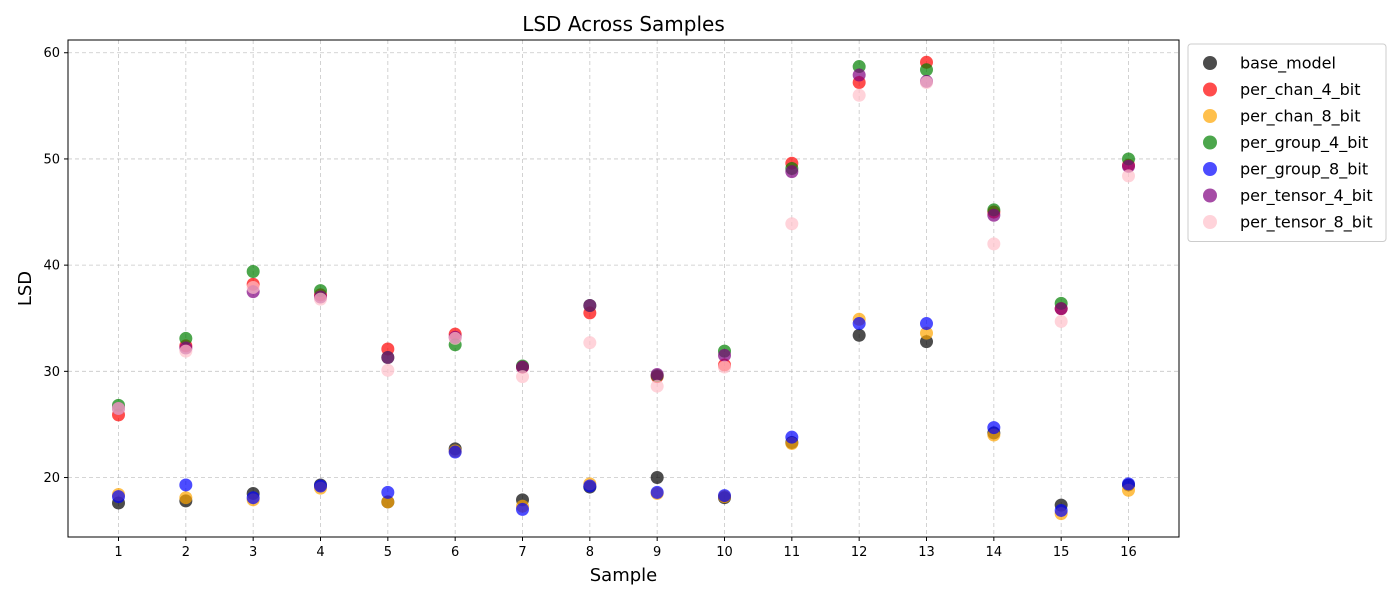 Image resolution: width=1400 pixels, height=600 pixels. I want to click on legend-label: per_chan_8_bit, so click(1300, 117).